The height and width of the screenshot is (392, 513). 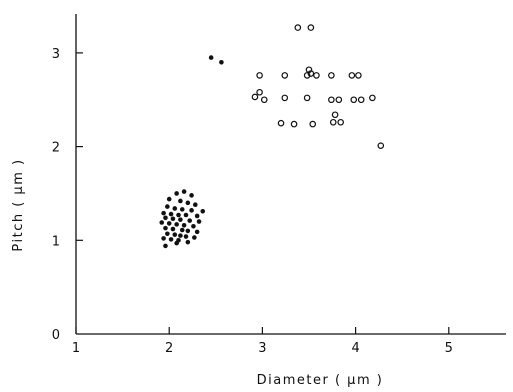 What do you see at coordinates (56, 54) in the screenshot?
I see `y-tick-label: 3` at bounding box center [56, 54].